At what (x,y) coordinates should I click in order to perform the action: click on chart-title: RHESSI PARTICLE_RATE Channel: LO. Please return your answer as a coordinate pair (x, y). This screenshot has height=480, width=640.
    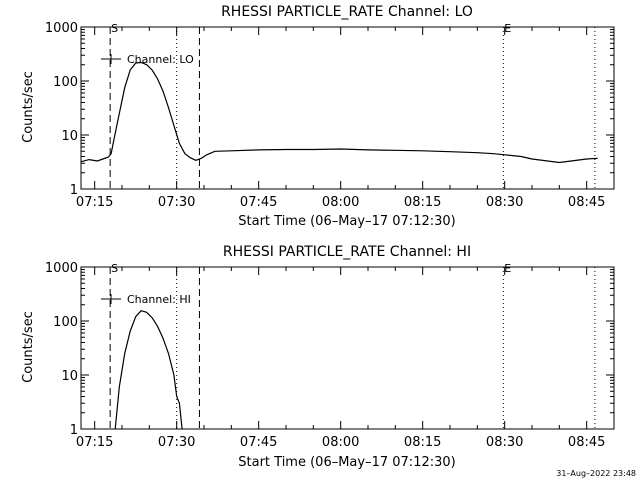
    Looking at the image, I should click on (347, 12).